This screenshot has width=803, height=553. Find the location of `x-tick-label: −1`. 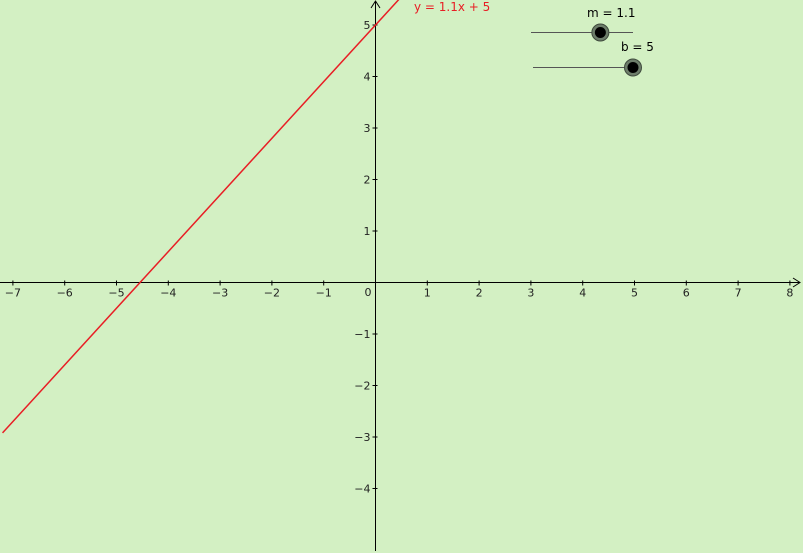

x-tick-label: −1 is located at coordinates (324, 293).